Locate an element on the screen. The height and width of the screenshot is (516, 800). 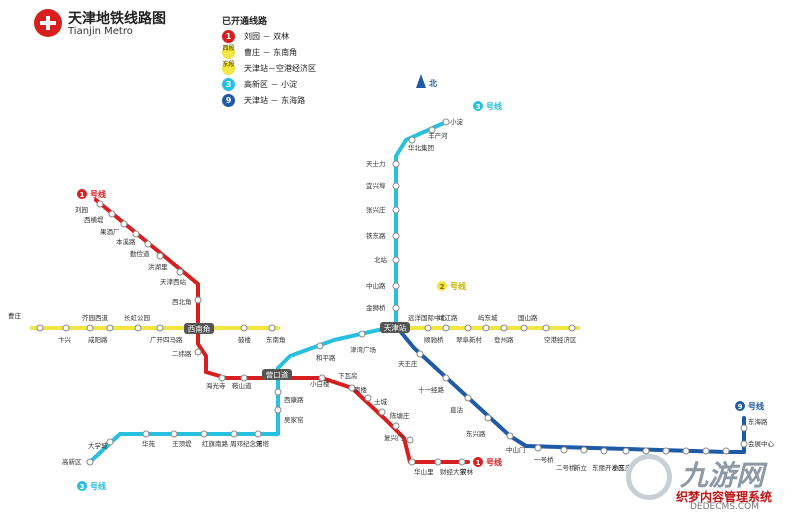
line1-top-label: 号线 is located at coordinates (98, 194).